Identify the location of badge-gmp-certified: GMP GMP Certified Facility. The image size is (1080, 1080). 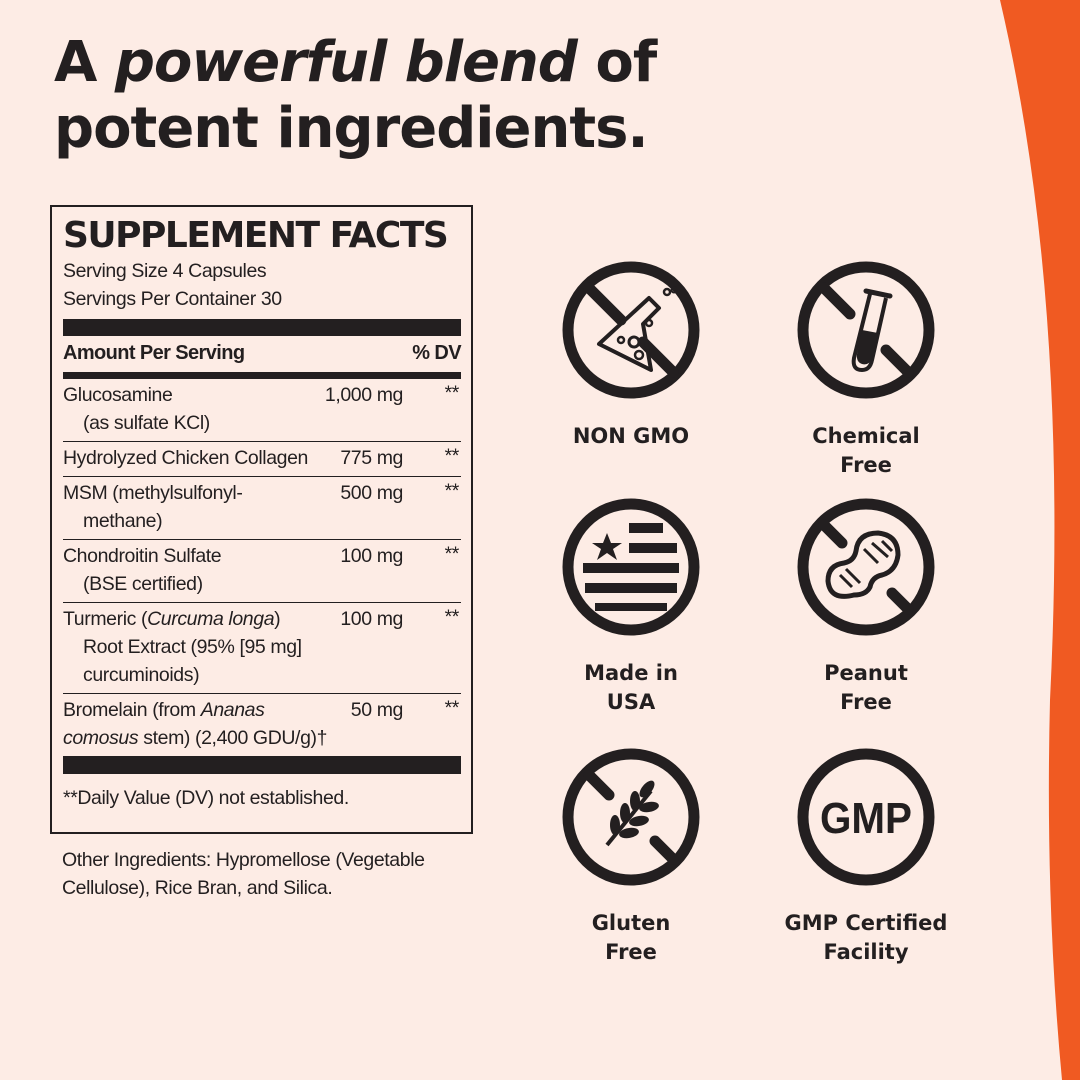
(866, 856).